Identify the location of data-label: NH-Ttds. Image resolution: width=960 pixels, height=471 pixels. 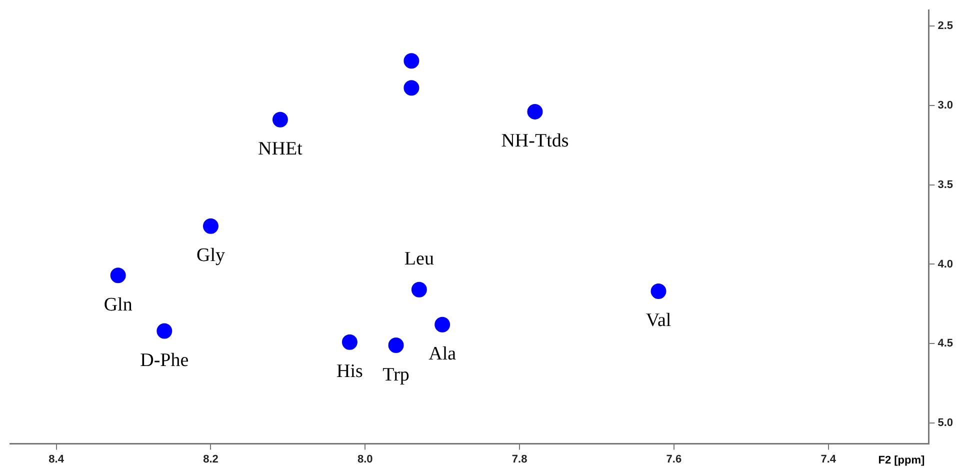
(535, 141).